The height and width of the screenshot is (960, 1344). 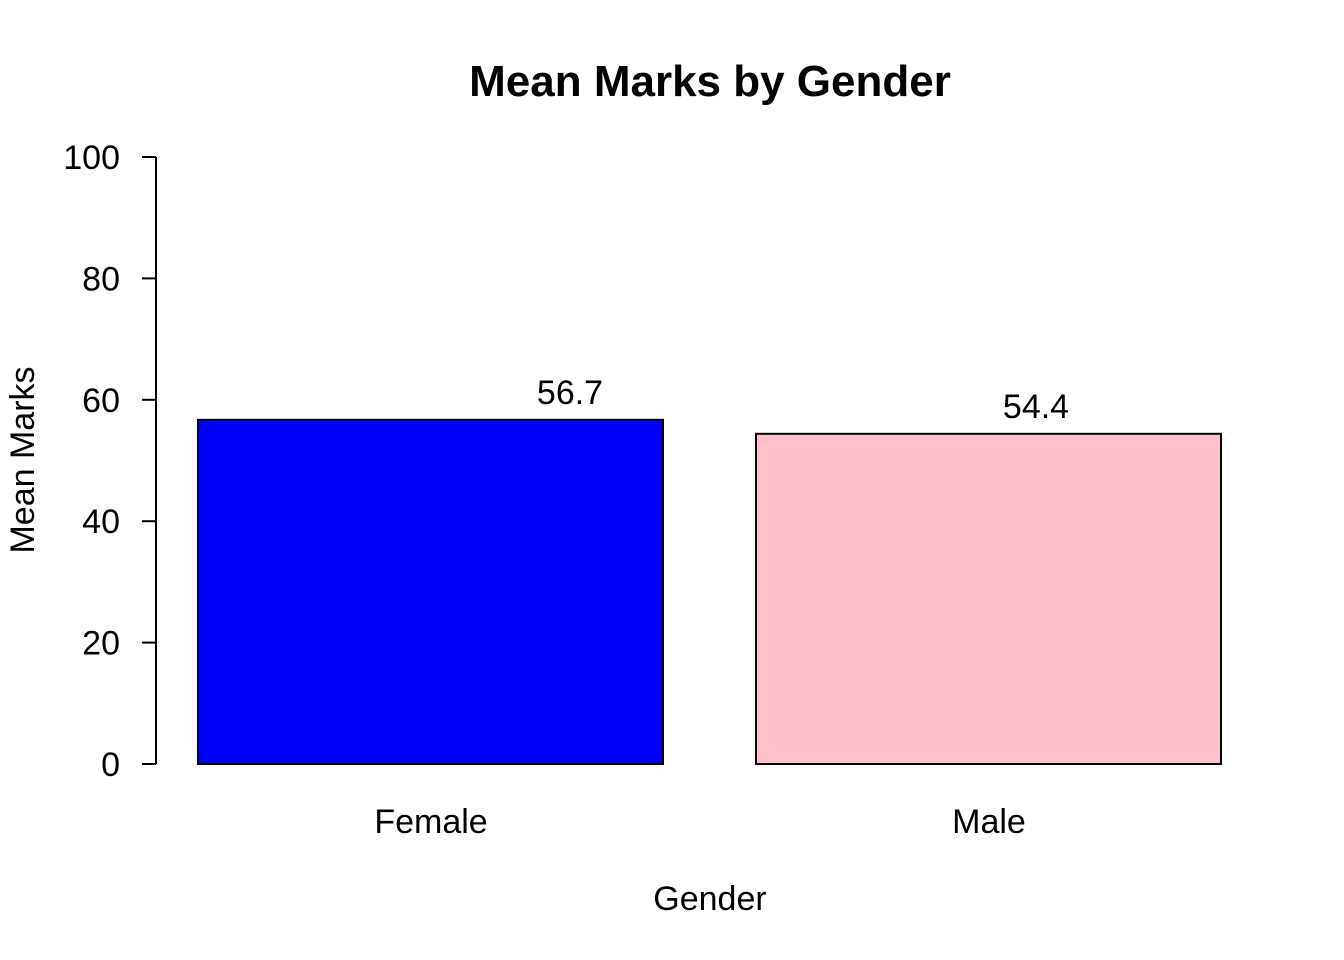 What do you see at coordinates (101, 522) in the screenshot?
I see `y-tick-label: 40` at bounding box center [101, 522].